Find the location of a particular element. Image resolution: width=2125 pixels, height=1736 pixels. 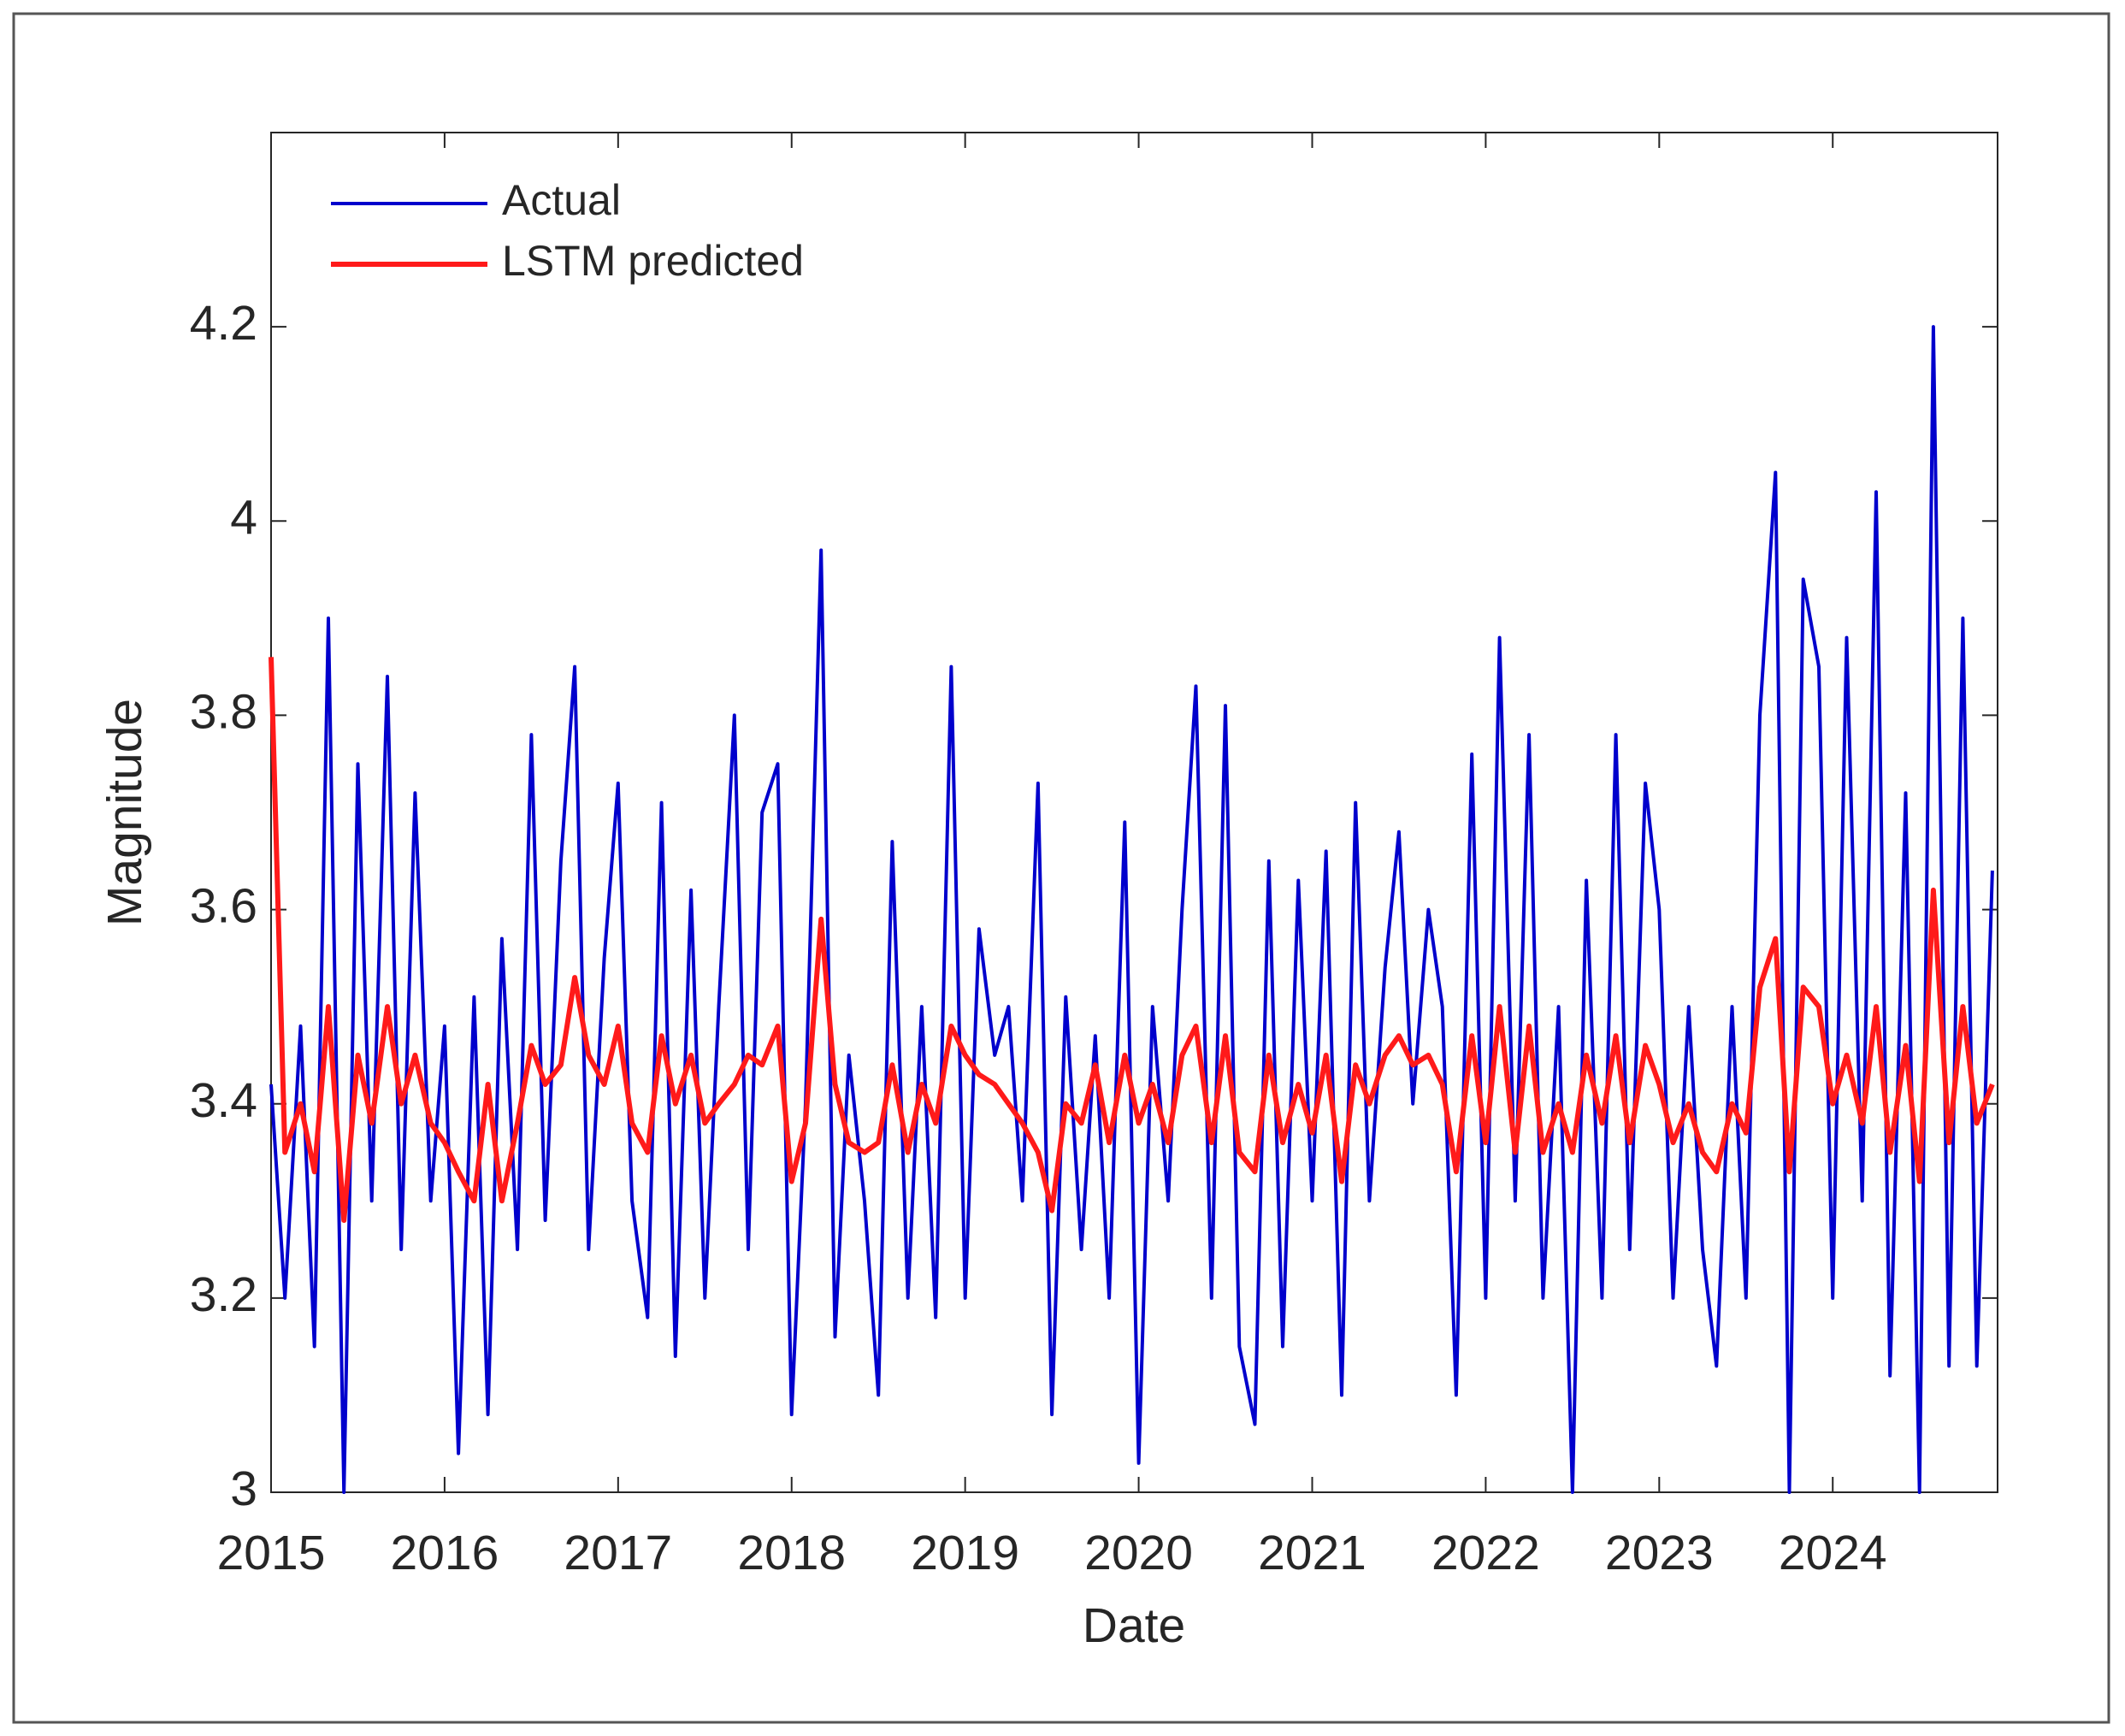

y-tick-label: 3.8 is located at coordinates (224, 711).